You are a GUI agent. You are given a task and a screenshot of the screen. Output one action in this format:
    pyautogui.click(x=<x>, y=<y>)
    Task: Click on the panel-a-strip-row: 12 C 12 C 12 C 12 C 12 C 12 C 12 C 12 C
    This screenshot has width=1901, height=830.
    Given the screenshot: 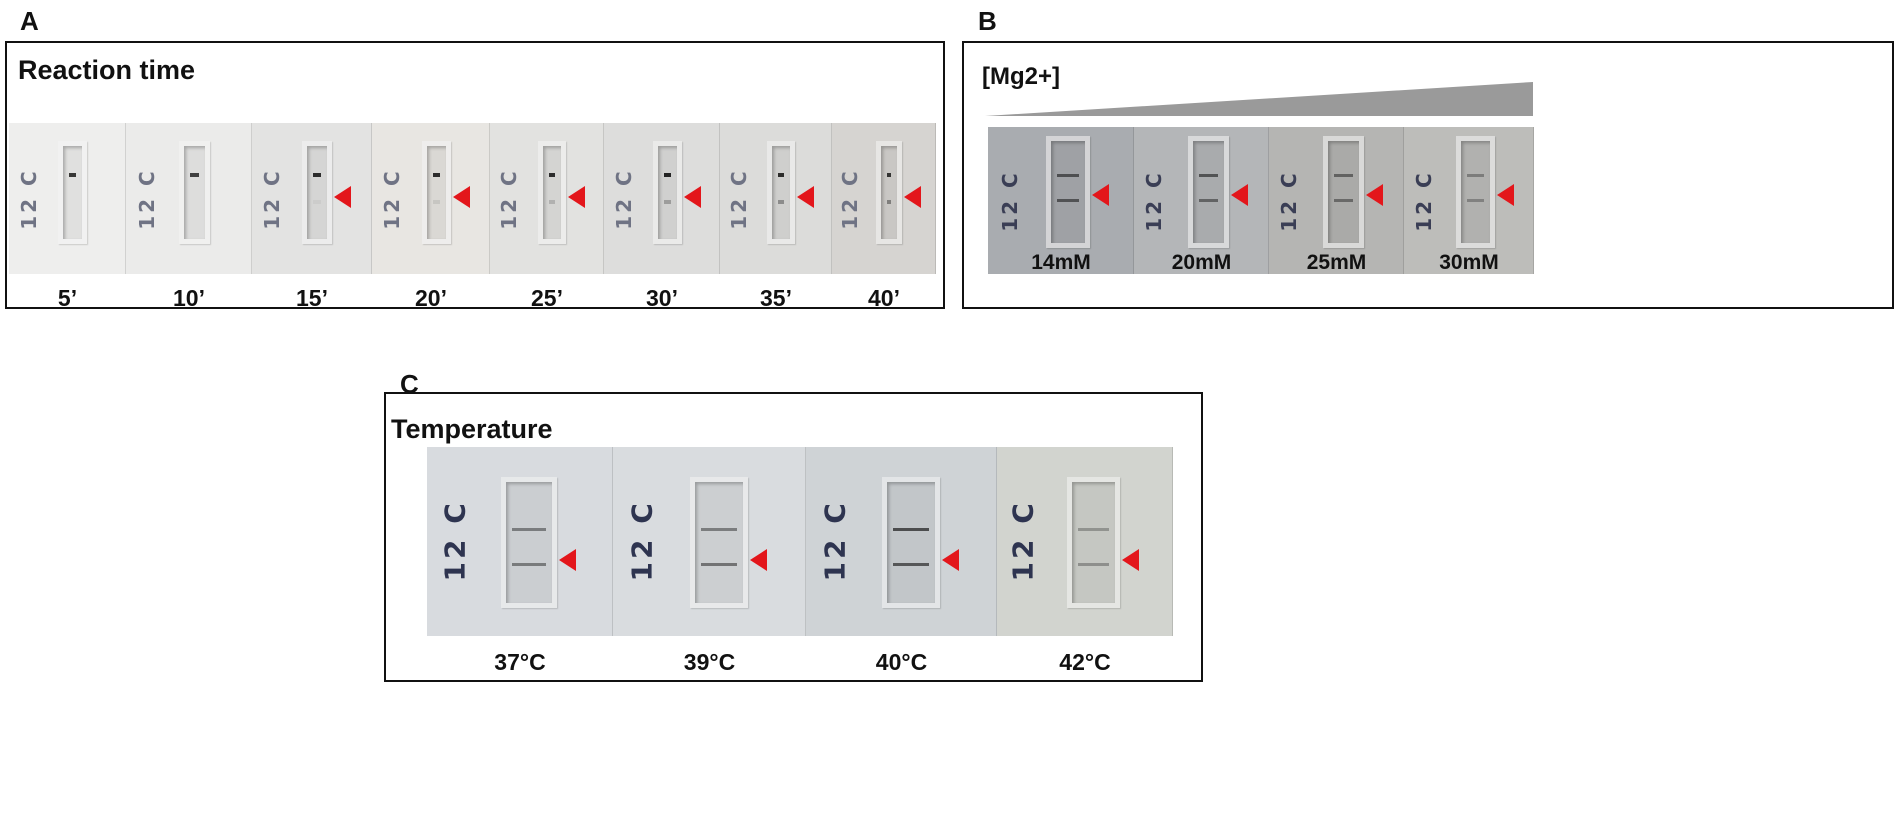 What is the action you would take?
    pyautogui.click(x=472, y=198)
    